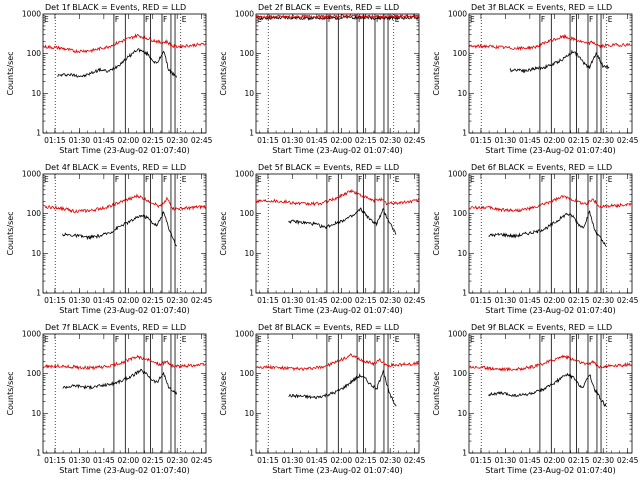  I want to click on panel-title: Det 2f BLACK = Events, RED = LLD, so click(328, 7).